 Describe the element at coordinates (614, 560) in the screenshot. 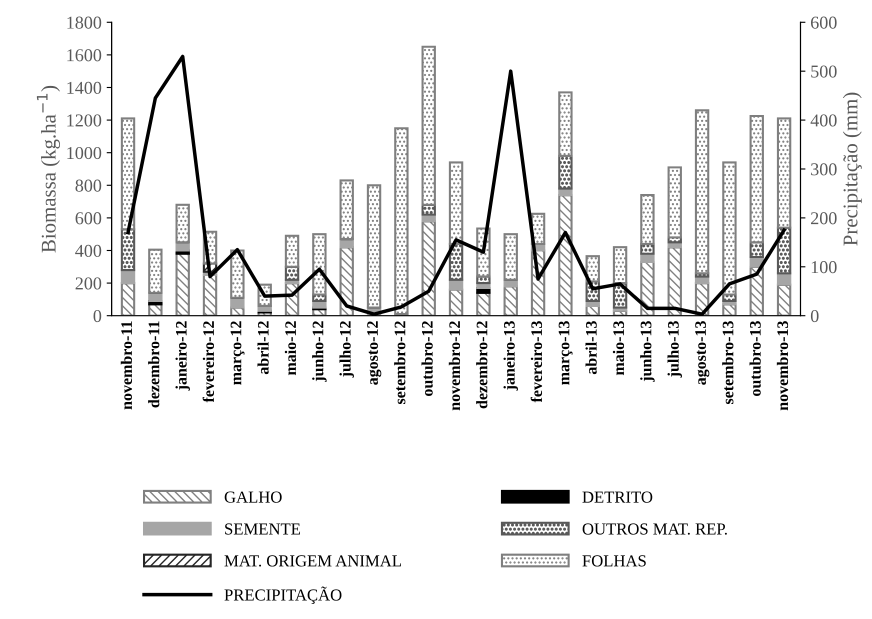

I see `legend-label: FOLHAS` at that location.